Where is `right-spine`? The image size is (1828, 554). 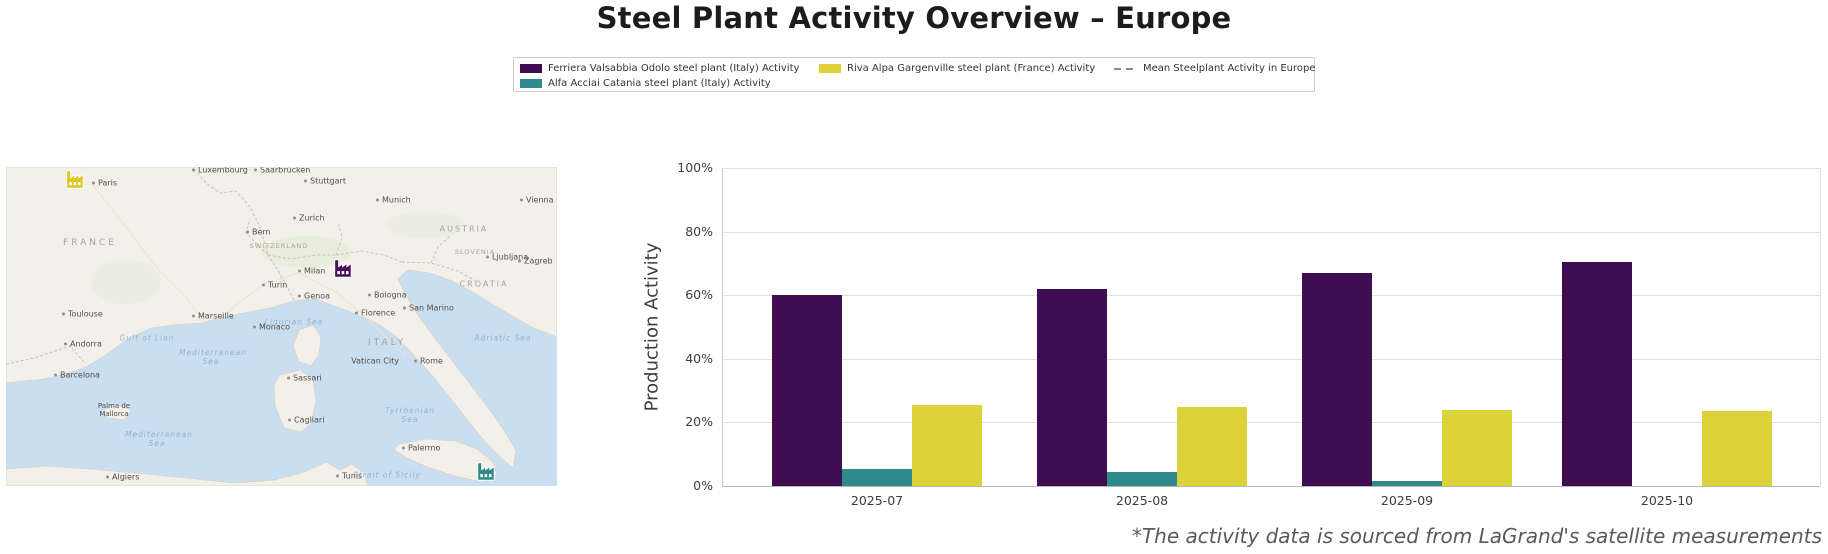 right-spine is located at coordinates (1820, 327).